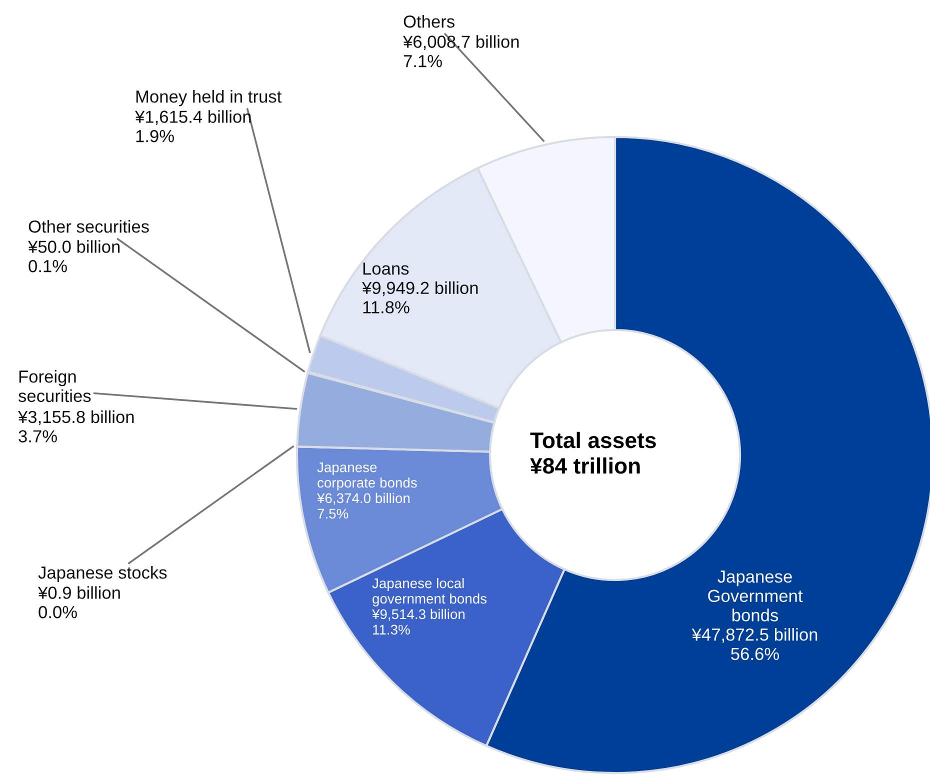 This screenshot has width=930, height=778. I want to click on slice-label: Loans, so click(386, 268).